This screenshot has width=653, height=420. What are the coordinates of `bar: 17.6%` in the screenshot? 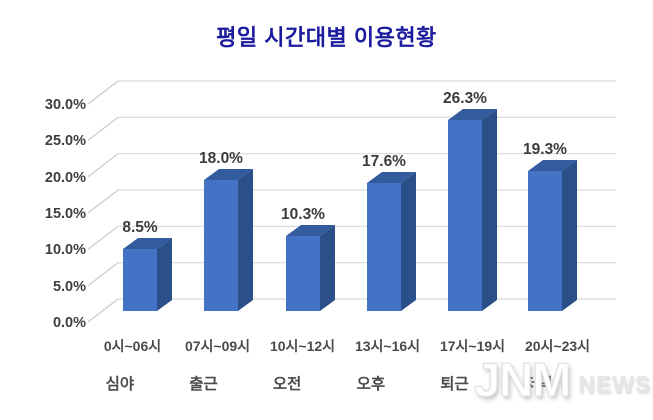 It's located at (389, 232).